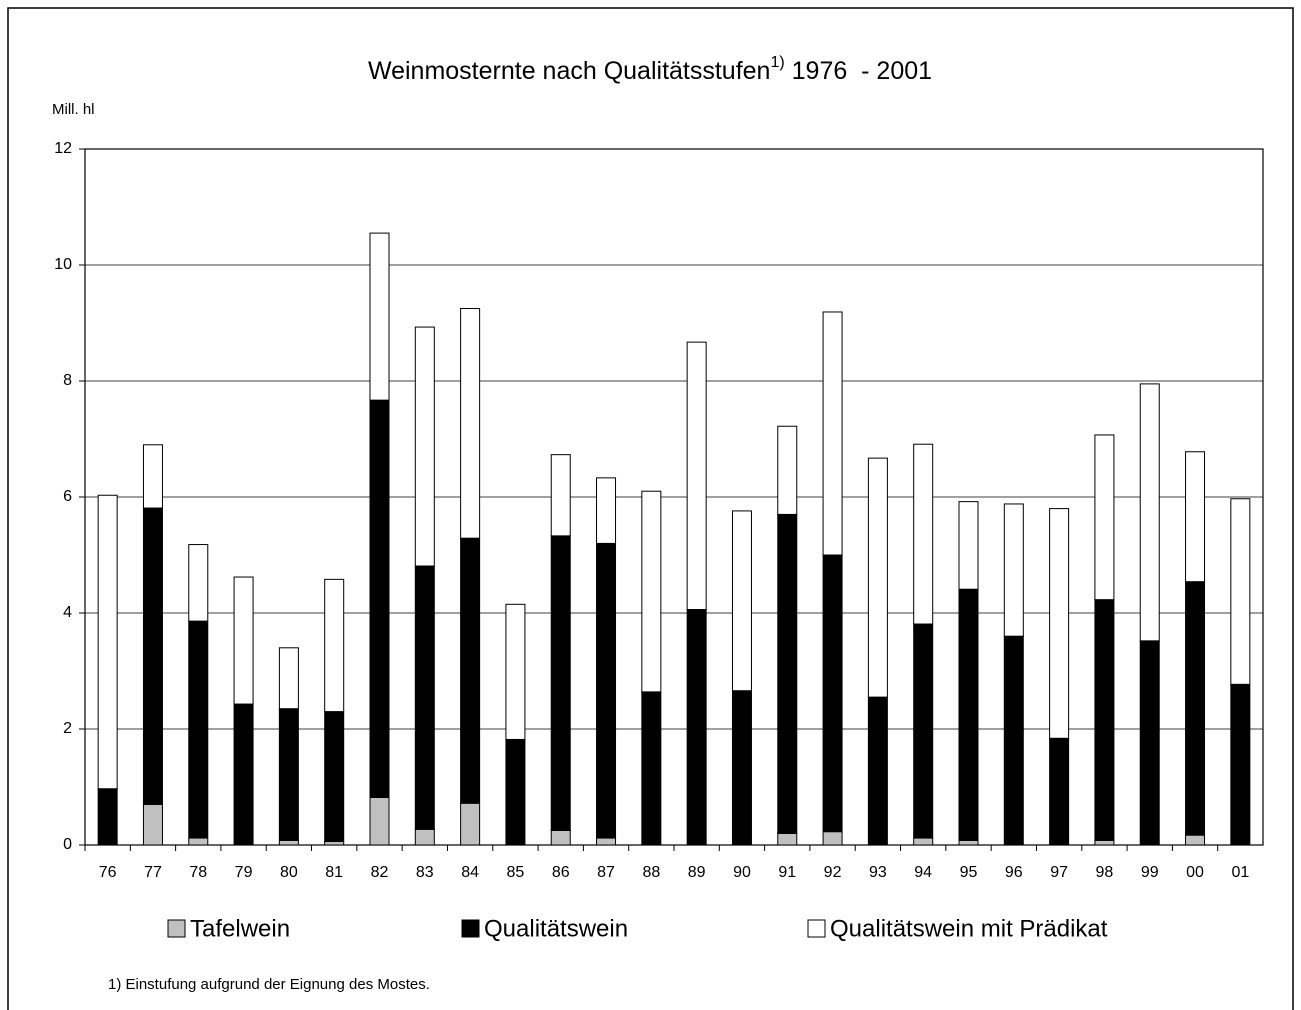 The height and width of the screenshot is (1010, 1301). I want to click on x-tick-label: 90, so click(742, 872).